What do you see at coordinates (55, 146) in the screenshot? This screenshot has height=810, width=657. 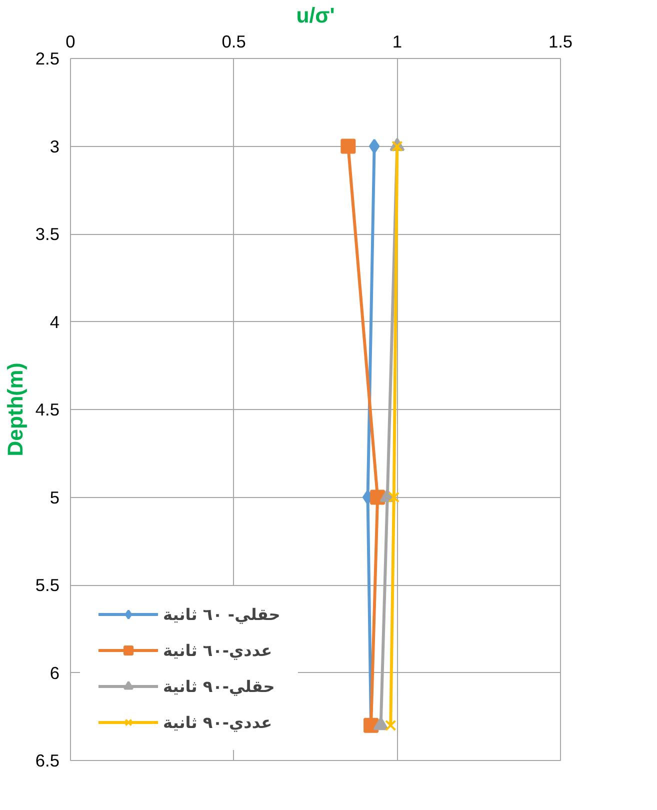 I see `y-tick-label: 3` at bounding box center [55, 146].